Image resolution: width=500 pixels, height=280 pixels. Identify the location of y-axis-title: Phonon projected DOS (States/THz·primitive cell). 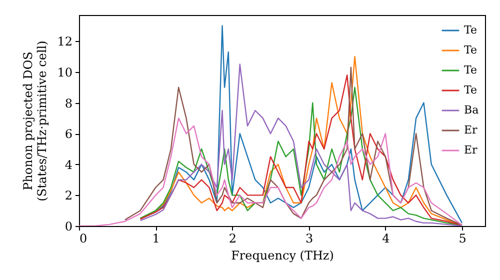
(35, 121).